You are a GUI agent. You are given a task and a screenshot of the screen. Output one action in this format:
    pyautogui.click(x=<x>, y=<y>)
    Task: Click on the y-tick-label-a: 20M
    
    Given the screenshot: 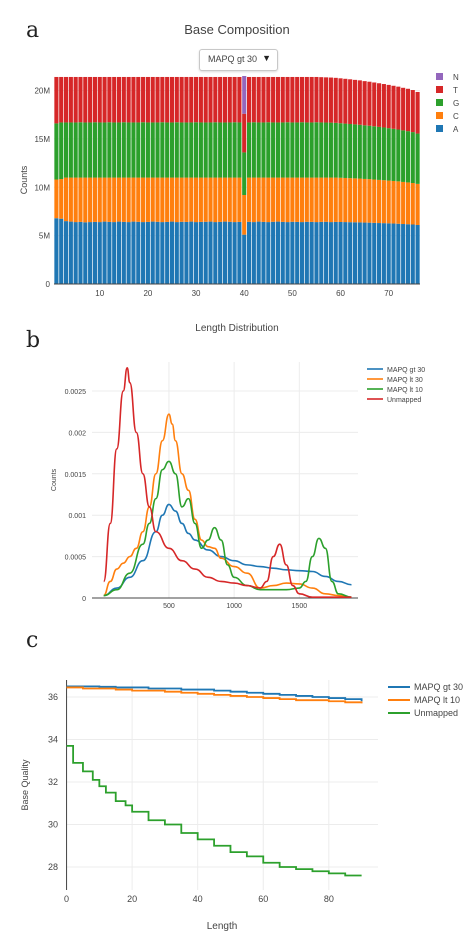 What is the action you would take?
    pyautogui.click(x=42, y=91)
    